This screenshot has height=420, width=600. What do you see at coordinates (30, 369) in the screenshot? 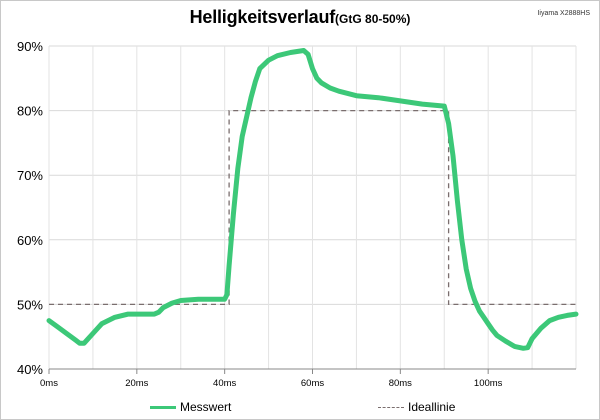
I see `y-tick-label: 40%` at bounding box center [30, 369].